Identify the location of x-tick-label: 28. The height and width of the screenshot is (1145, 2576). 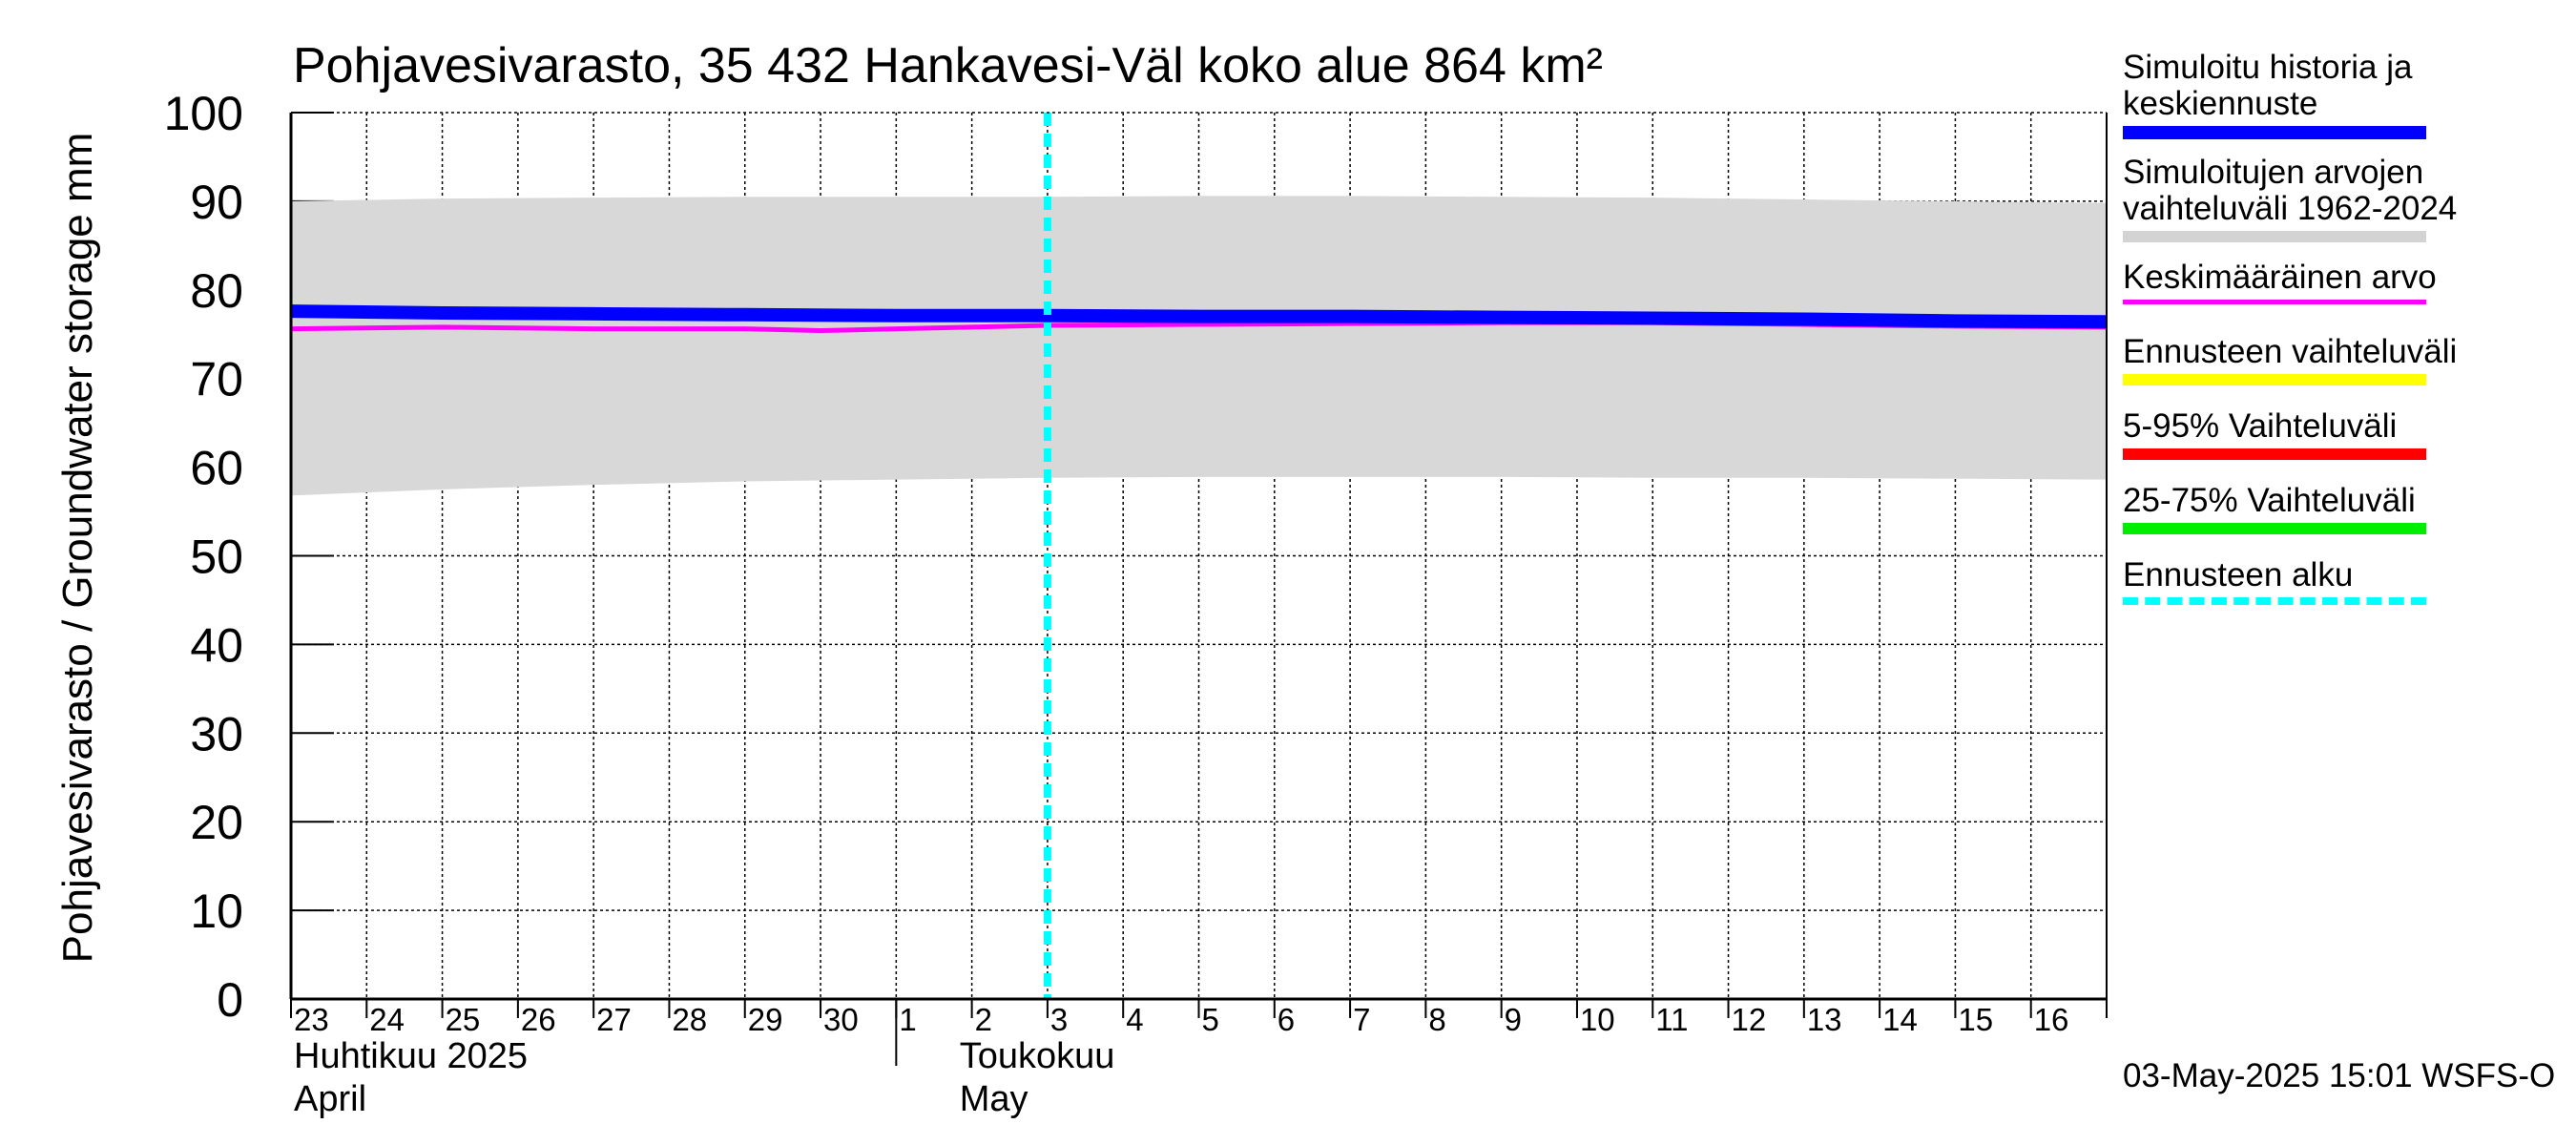
(689, 1019).